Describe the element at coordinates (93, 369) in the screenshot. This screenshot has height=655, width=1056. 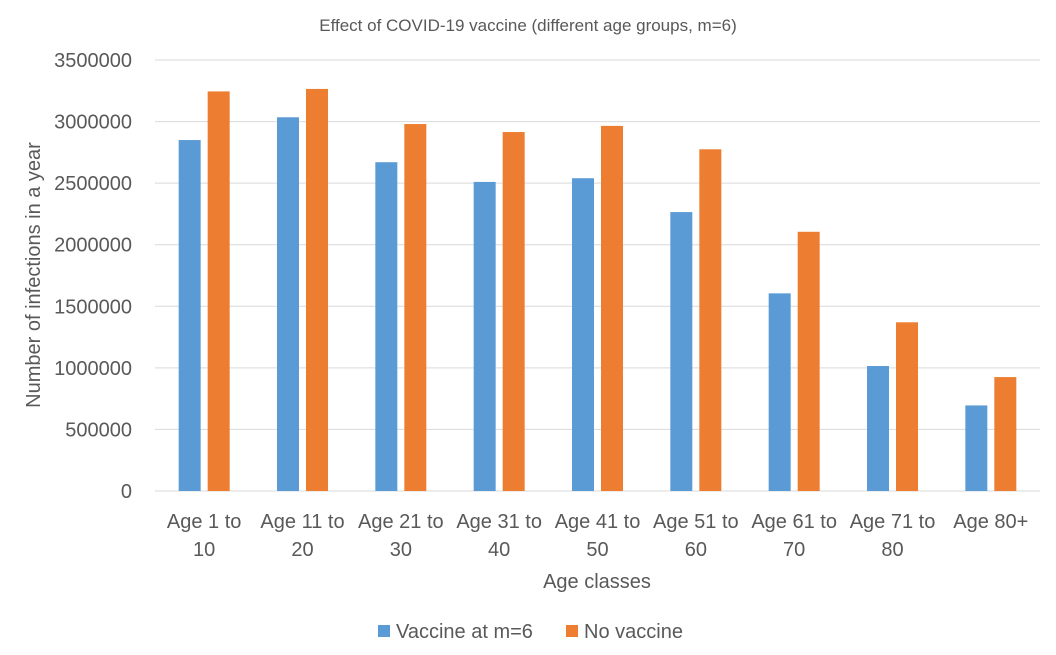
I see `y-tick-label: 1000000` at that location.